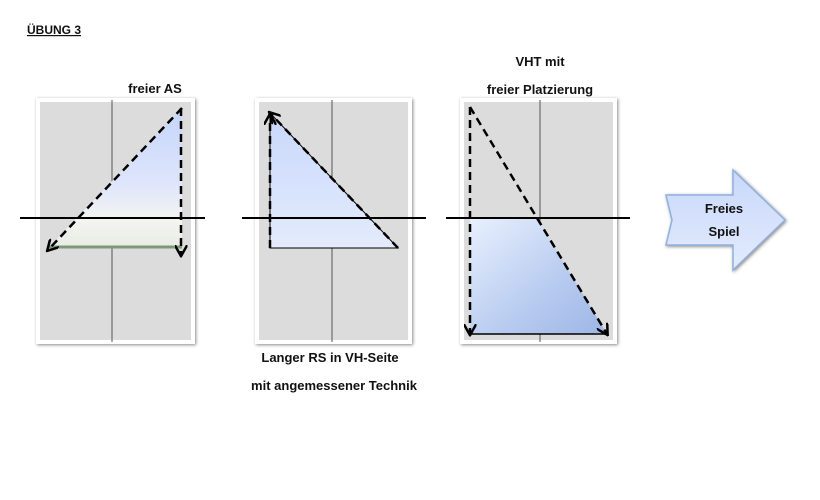  I want to click on drill-label: mit angemessener Technik, so click(334, 385).